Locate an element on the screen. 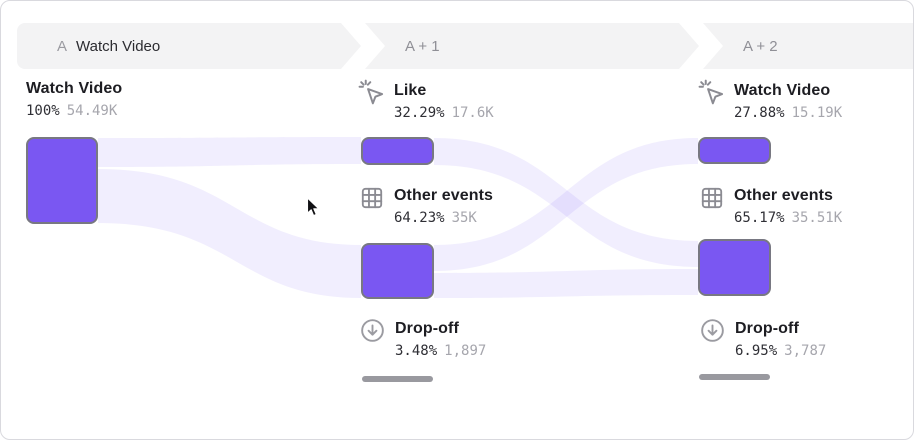 The image size is (914, 440). flow-watchvideo-to-like is located at coordinates (229, 152).